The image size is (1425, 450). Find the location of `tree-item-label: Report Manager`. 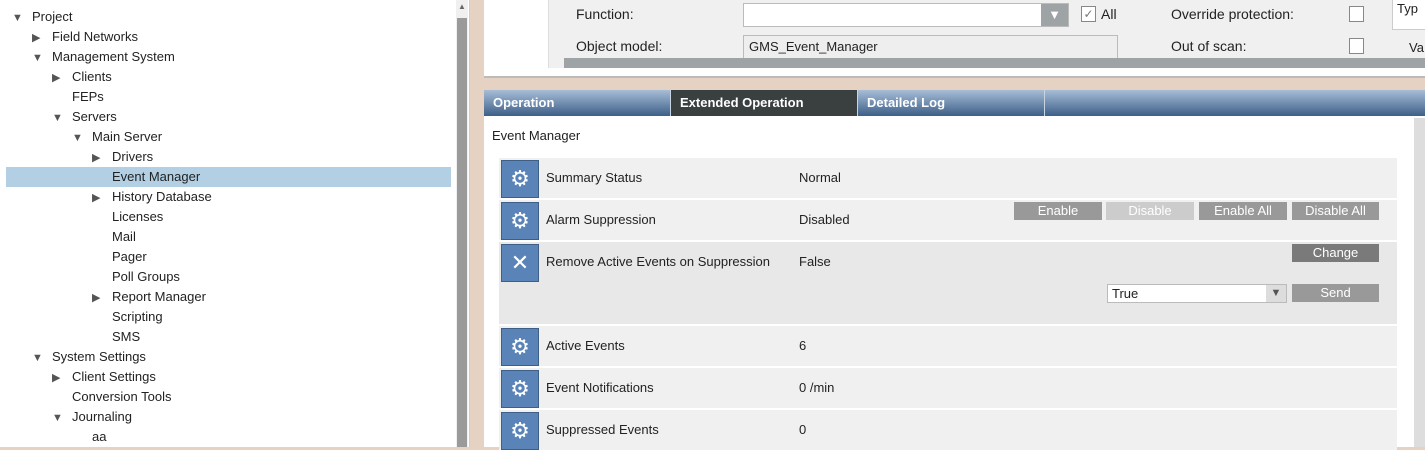

tree-item-label: Report Manager is located at coordinates (159, 296).